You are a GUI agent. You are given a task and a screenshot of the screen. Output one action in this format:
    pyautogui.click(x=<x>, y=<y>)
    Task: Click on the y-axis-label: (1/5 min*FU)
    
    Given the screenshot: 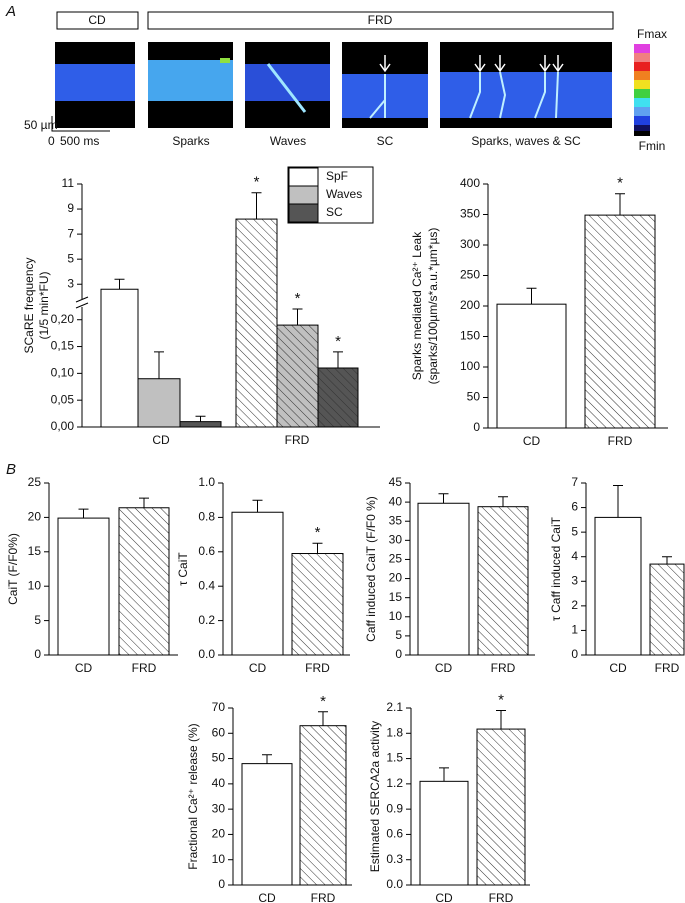 What is the action you would take?
    pyautogui.click(x=44, y=305)
    